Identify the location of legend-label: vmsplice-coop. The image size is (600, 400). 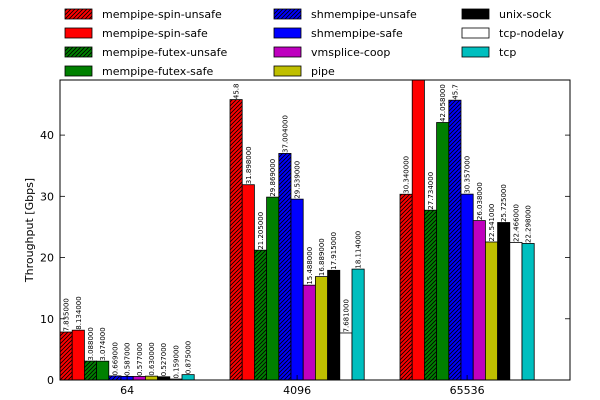
(350, 52).